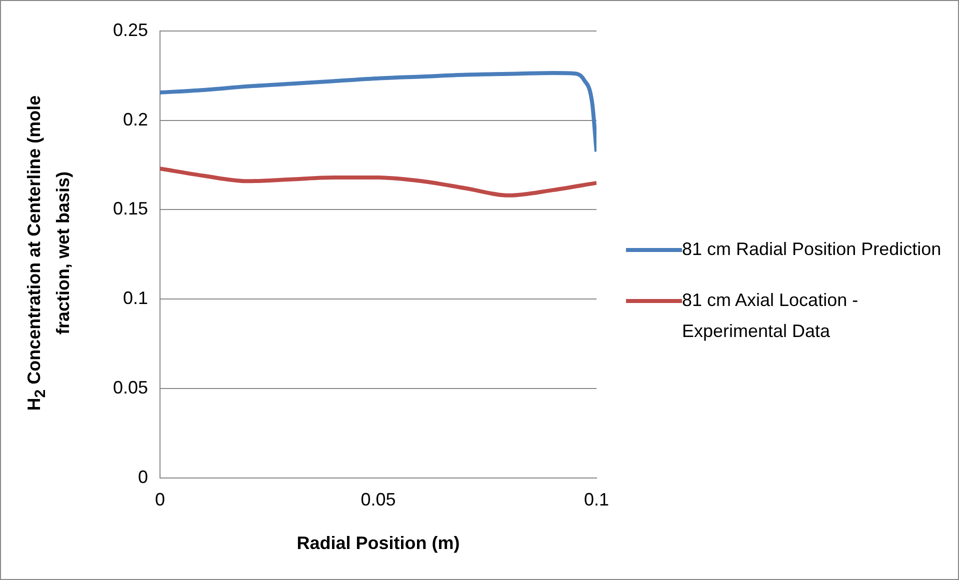  Describe the element at coordinates (130, 30) in the screenshot. I see `y-tick-label: 0.25` at that location.